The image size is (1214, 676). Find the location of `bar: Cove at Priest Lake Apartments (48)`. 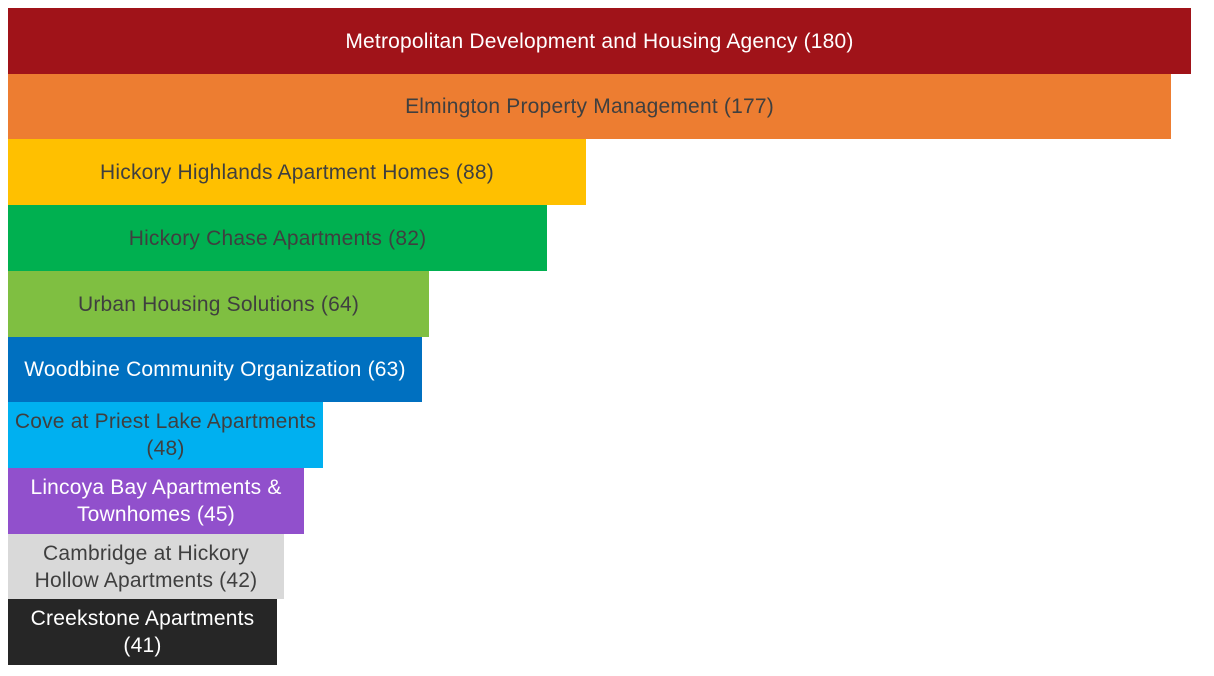

bar: Cove at Priest Lake Apartments (48) is located at coordinates (165, 435).